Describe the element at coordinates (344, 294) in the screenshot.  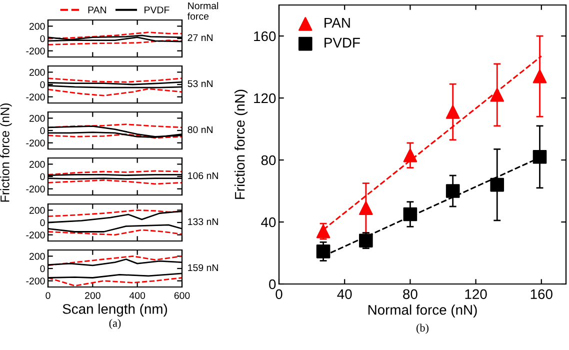
I see `x-tick-label: 40` at that location.